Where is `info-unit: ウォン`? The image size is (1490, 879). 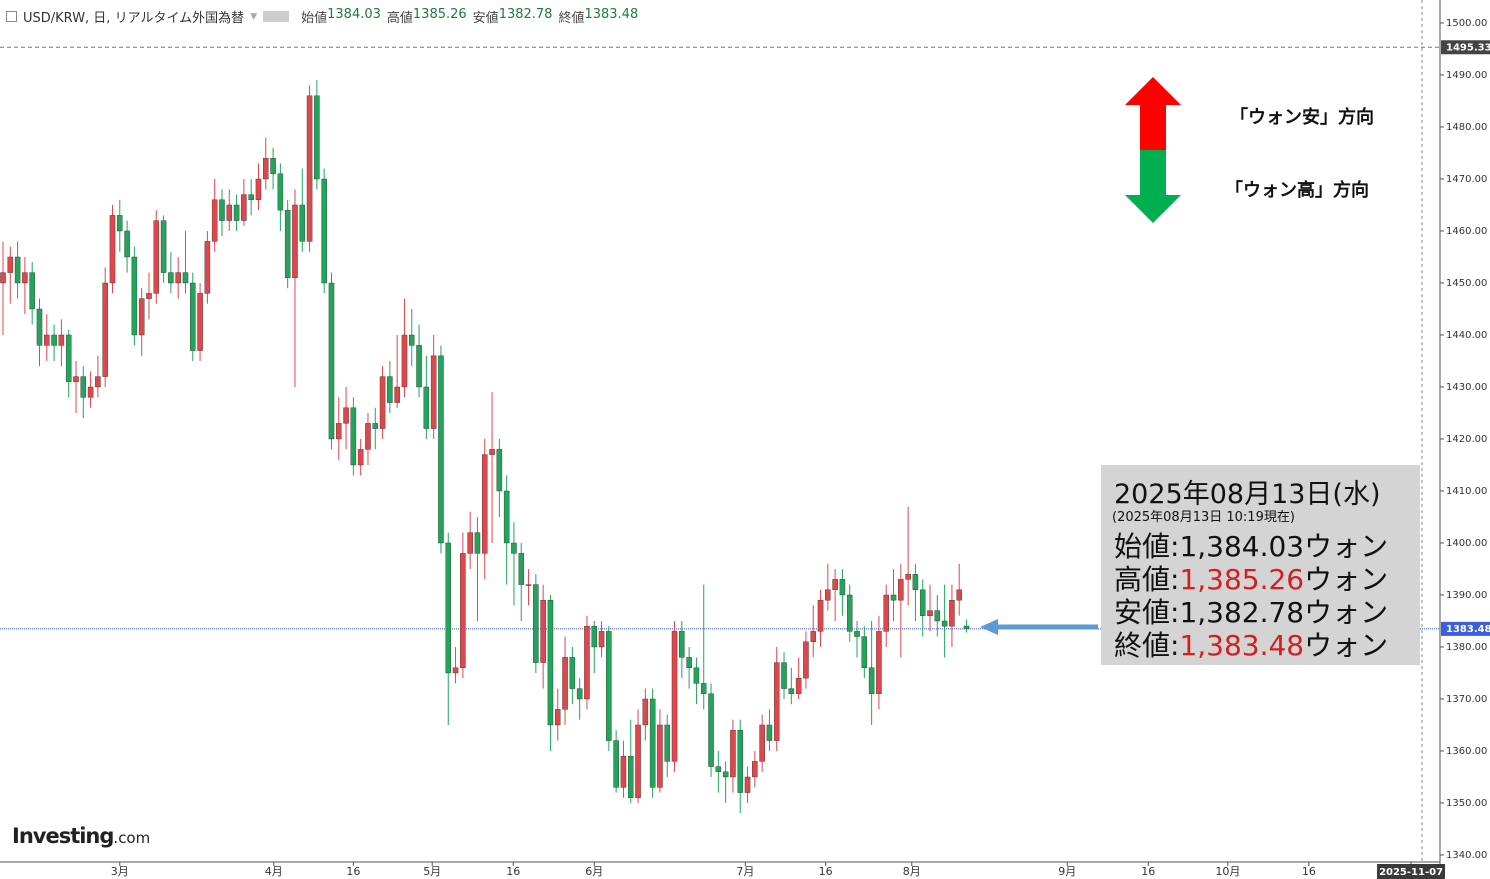
info-unit: ウォン is located at coordinates (1346, 645).